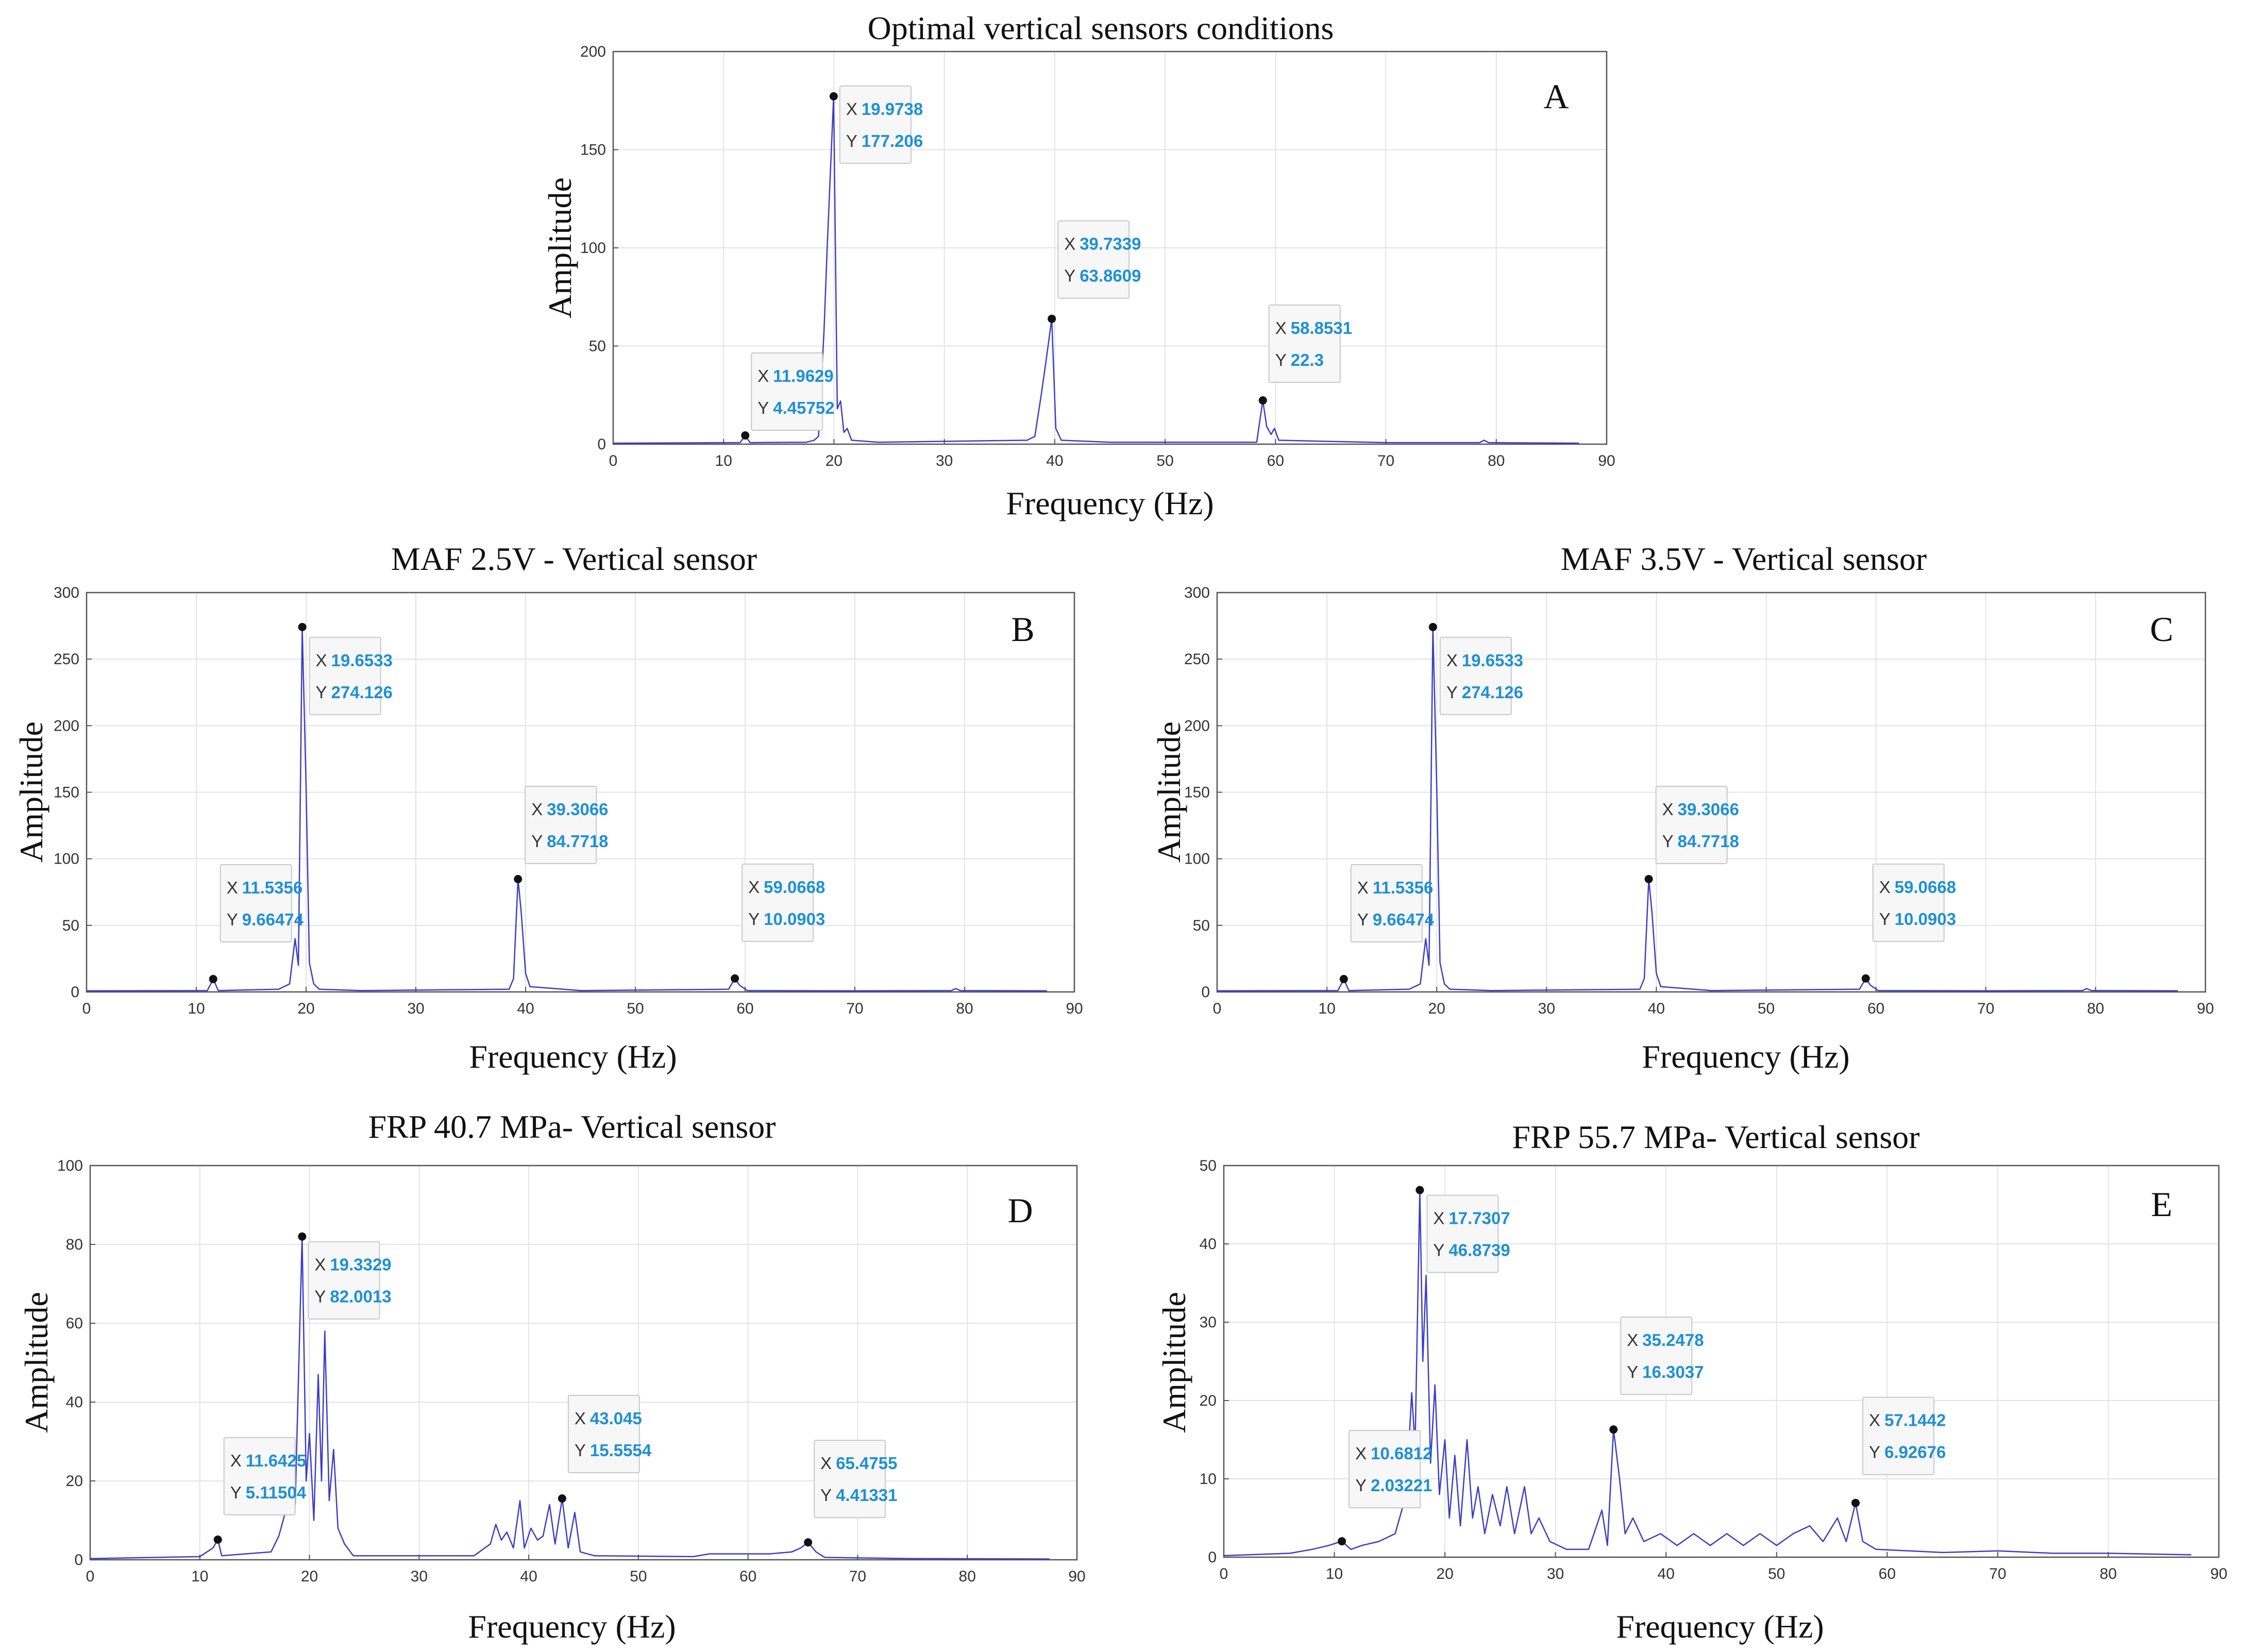 The height and width of the screenshot is (1652, 2242). What do you see at coordinates (1556, 96) in the screenshot?
I see `panel-letter: A` at bounding box center [1556, 96].